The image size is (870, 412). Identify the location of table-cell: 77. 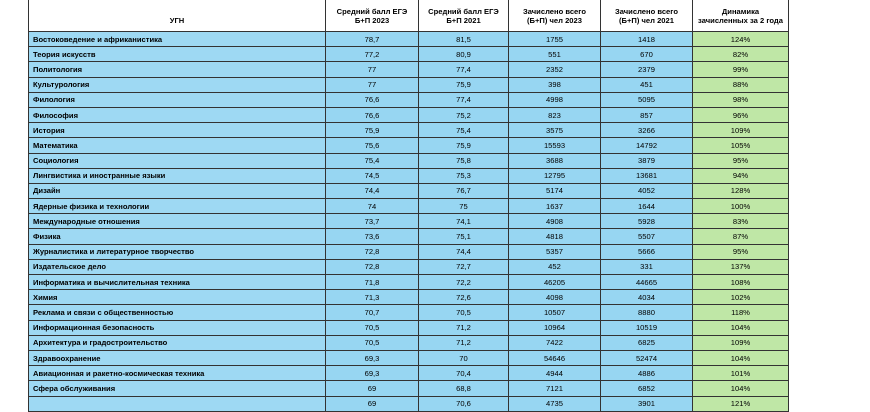
(372, 69).